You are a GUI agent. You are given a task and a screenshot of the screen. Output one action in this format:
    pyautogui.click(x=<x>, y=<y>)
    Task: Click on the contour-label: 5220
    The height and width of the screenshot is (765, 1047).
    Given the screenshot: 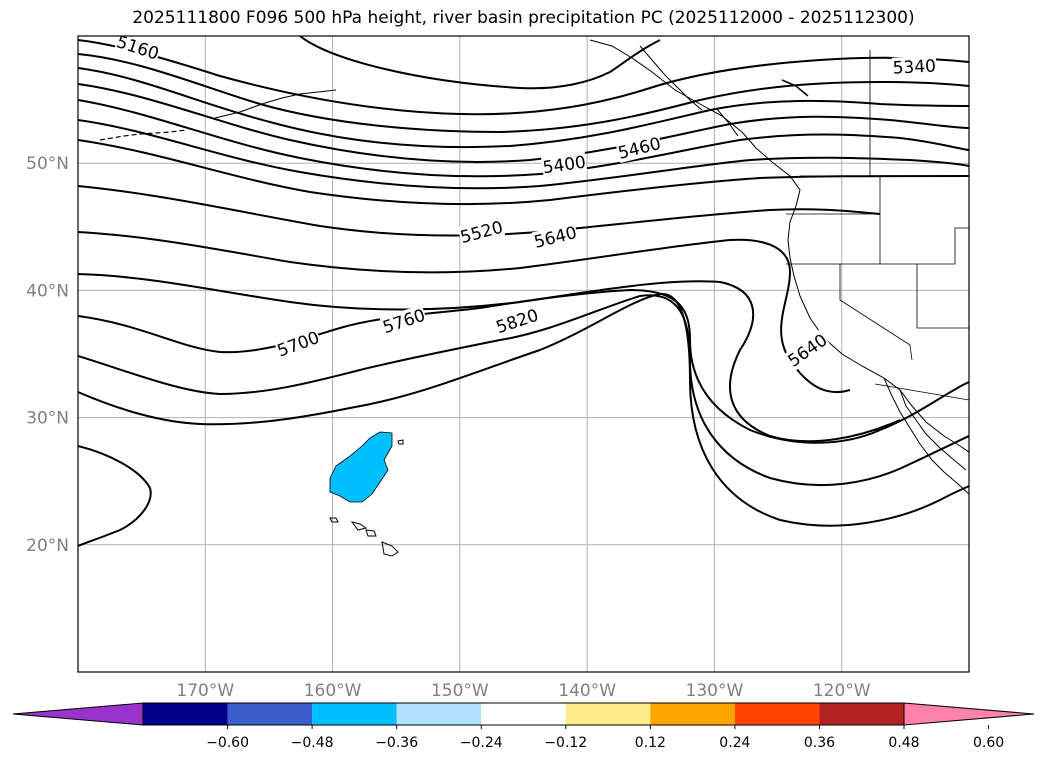 What is the action you would take?
    pyautogui.click(x=34, y=46)
    